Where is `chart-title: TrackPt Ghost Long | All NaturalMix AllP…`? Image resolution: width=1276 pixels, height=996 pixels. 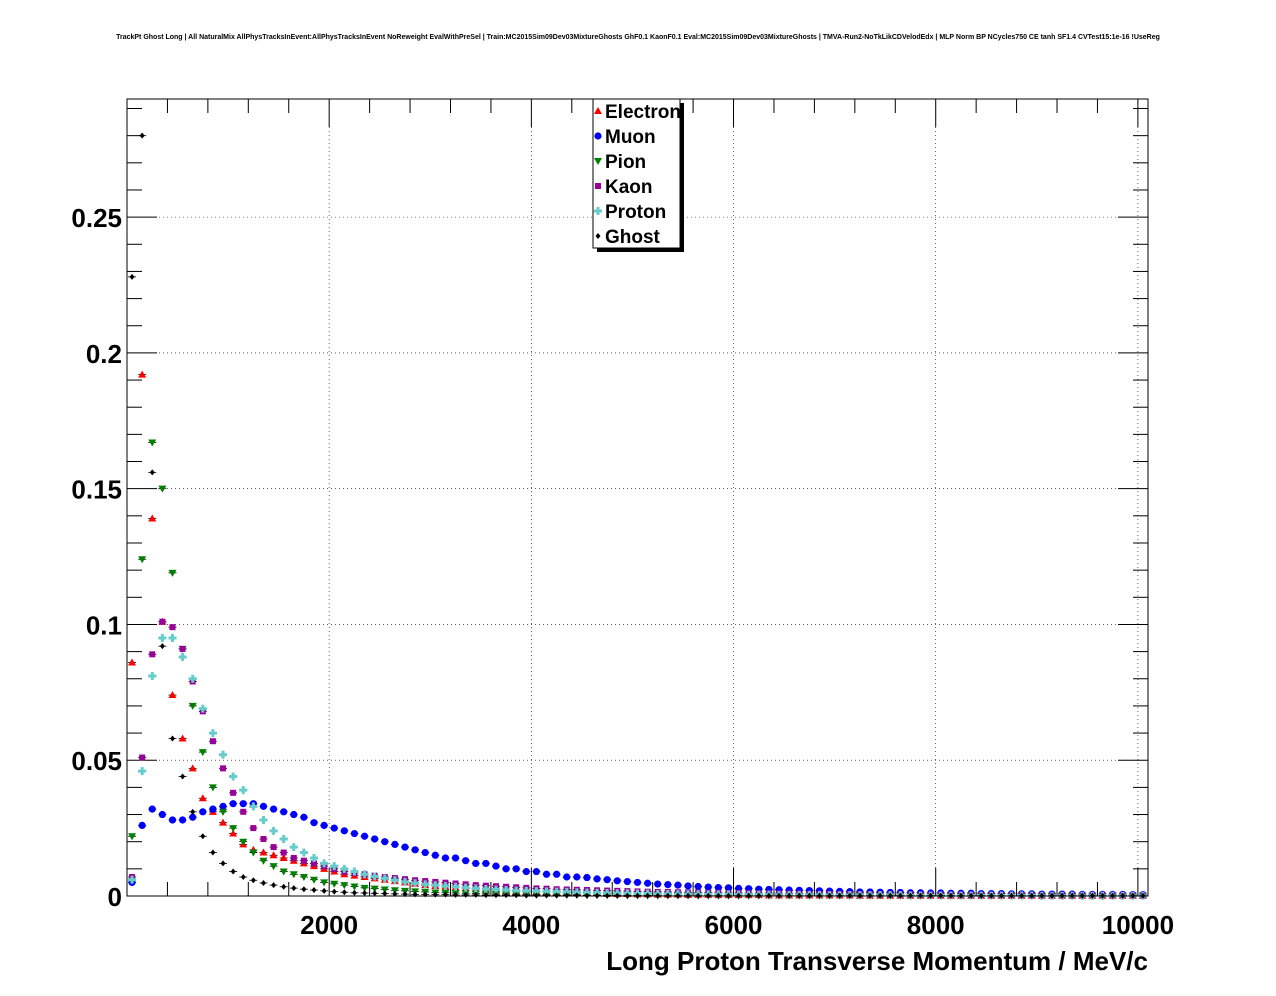 chart-title: TrackPt Ghost Long | All NaturalMix AllP… is located at coordinates (638, 37).